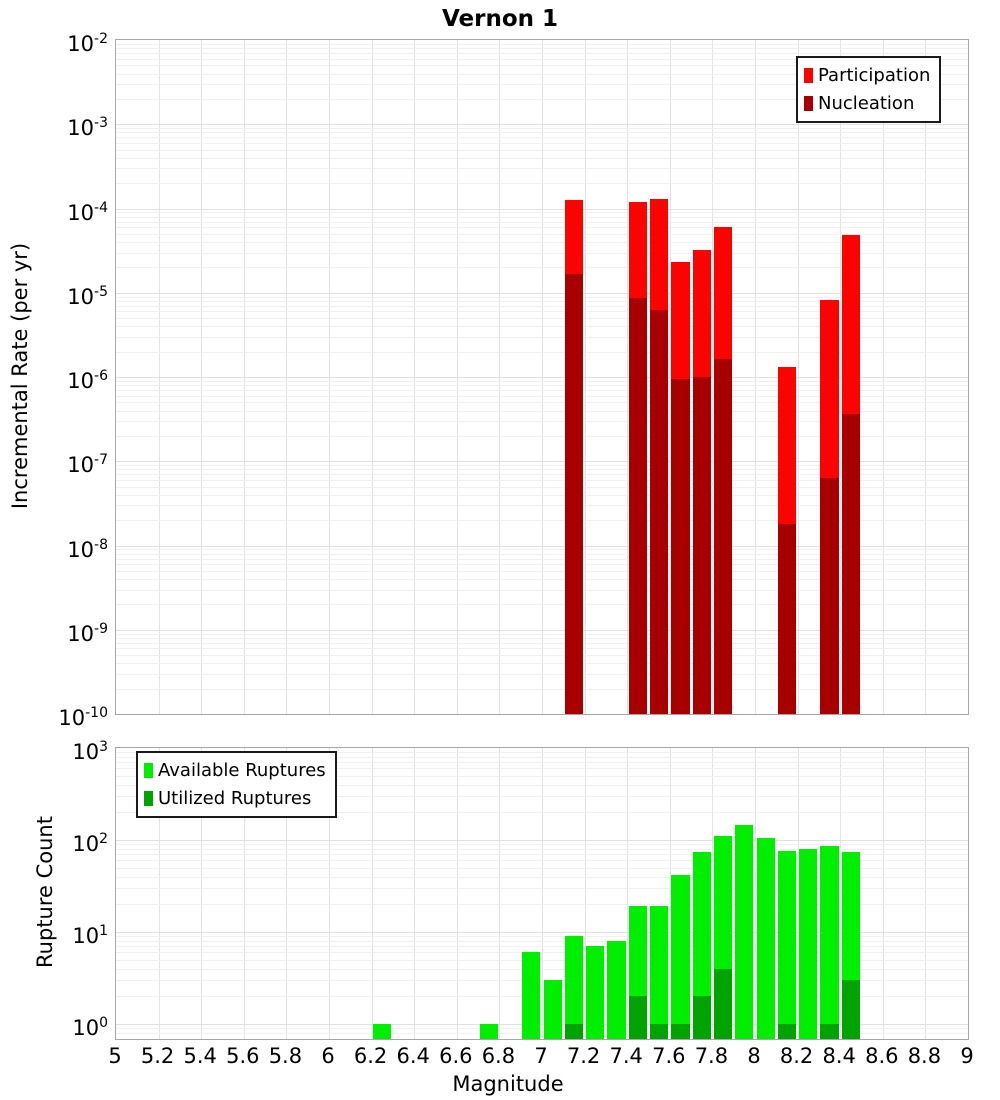 This screenshot has height=1100, width=1000. What do you see at coordinates (87, 380) in the screenshot?
I see `y-tick-label: 10⁻⁶` at bounding box center [87, 380].